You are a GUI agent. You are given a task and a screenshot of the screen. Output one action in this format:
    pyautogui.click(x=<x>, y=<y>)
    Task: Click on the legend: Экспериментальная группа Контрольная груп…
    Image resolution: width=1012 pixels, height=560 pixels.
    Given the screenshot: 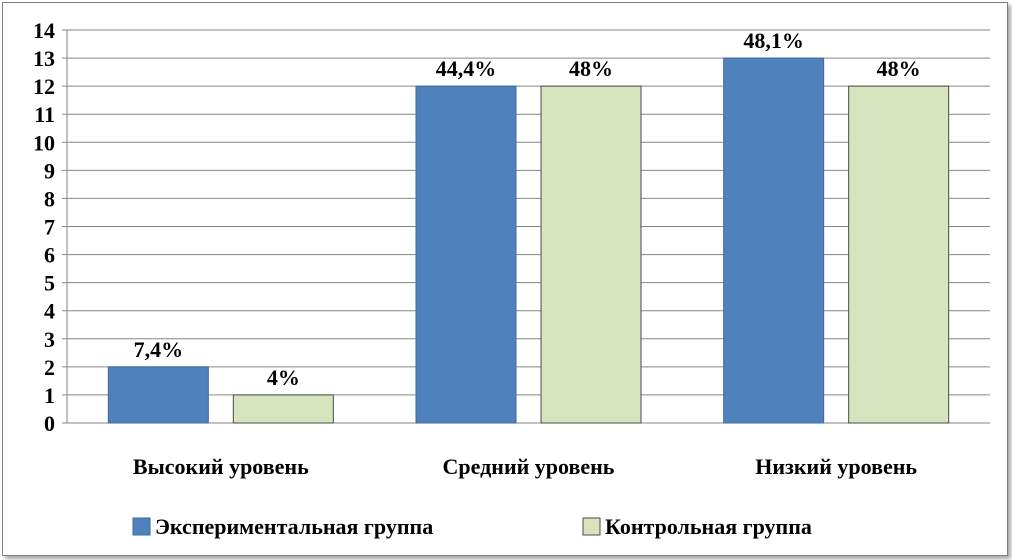 What is the action you would take?
    pyautogui.click(x=472, y=526)
    